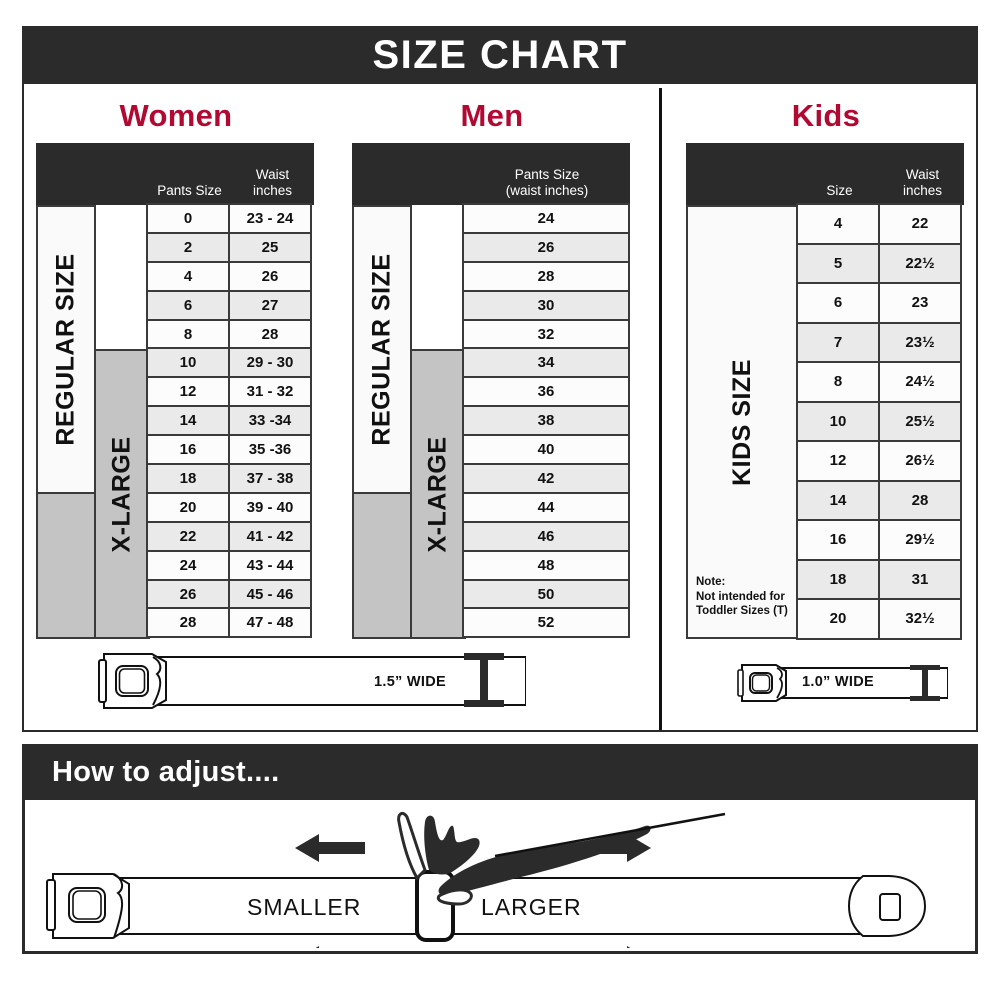 The width and height of the screenshot is (1000, 1000). What do you see at coordinates (188, 507) in the screenshot?
I see `table-cell-size: 20` at bounding box center [188, 507].